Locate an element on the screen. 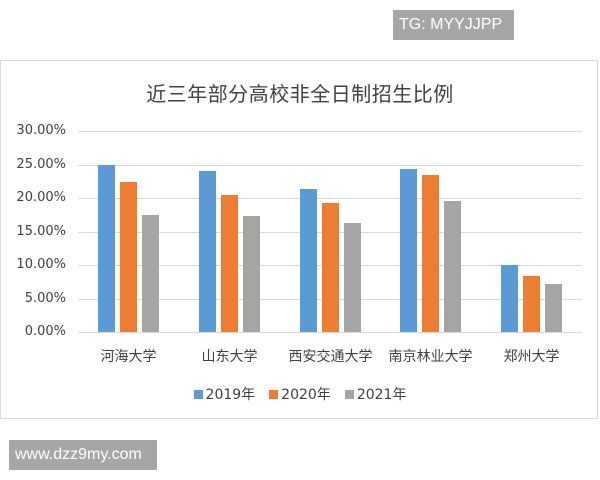 This screenshot has width=600, height=480. legend-item: 2021年 is located at coordinates (375, 394).